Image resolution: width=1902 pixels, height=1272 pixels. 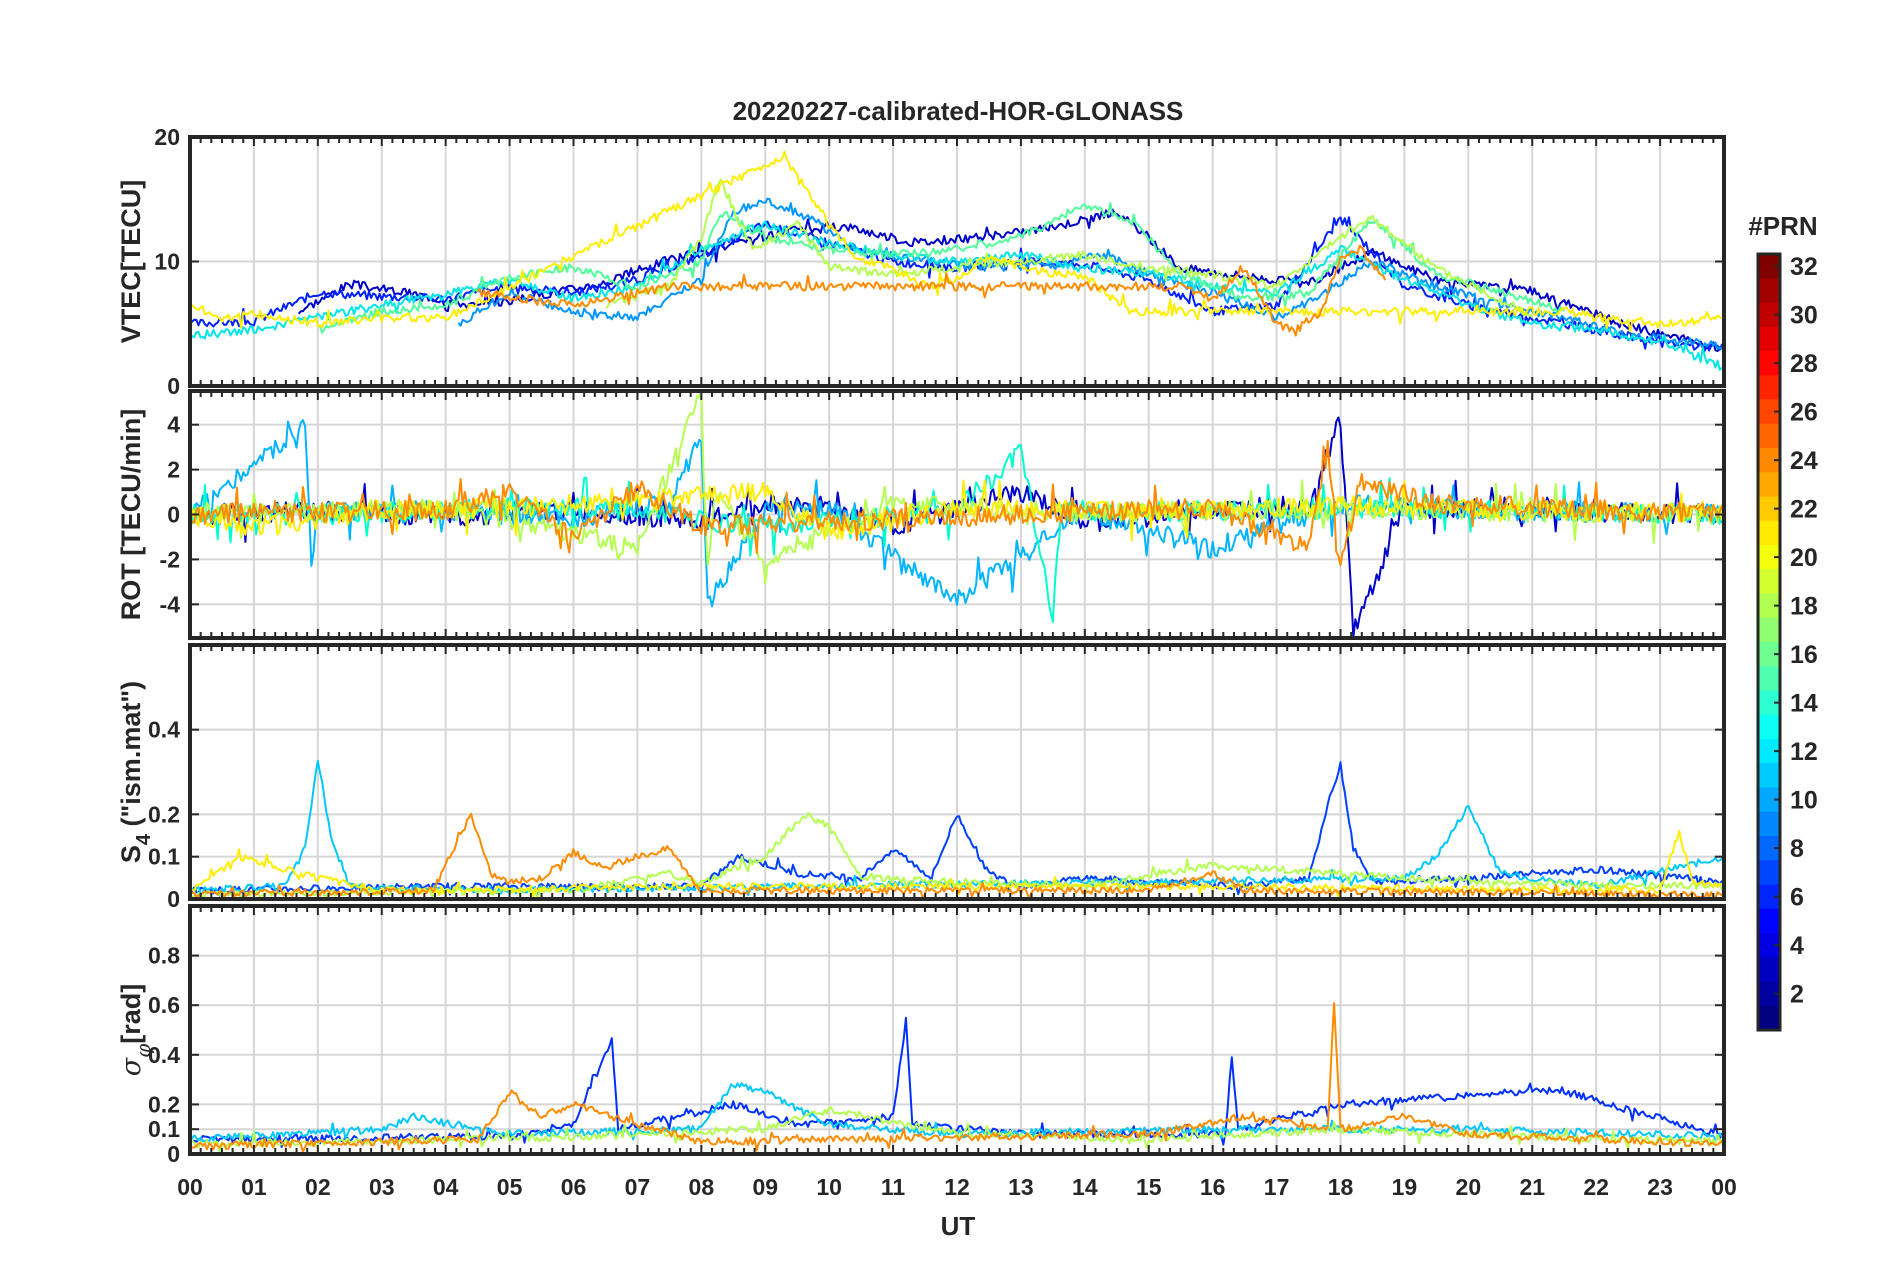 I want to click on y-tick-label: 4, so click(x=173, y=425).